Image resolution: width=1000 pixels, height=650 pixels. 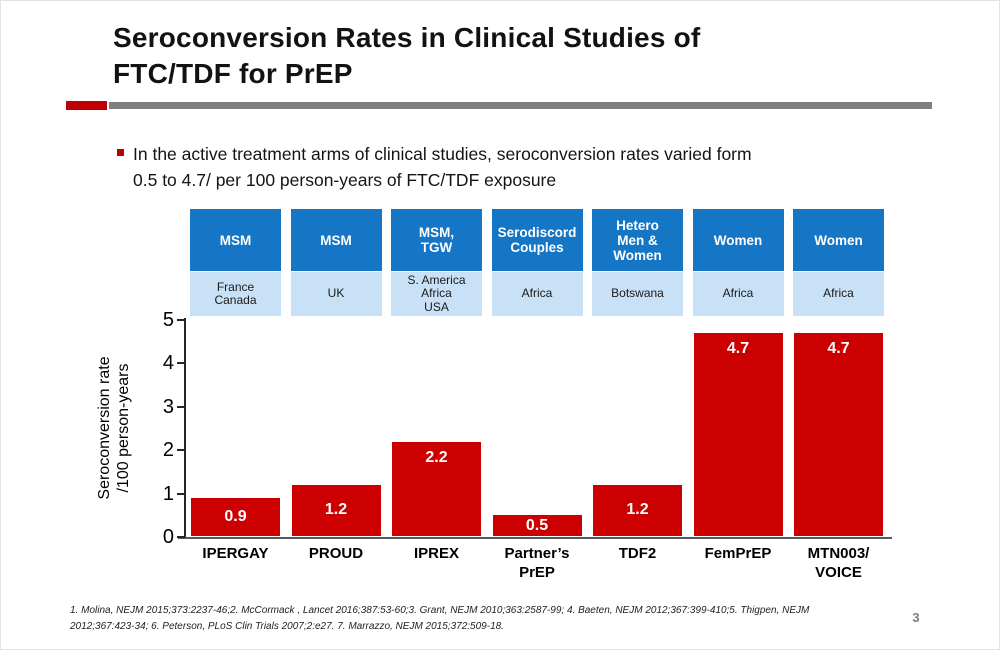 What do you see at coordinates (838, 563) in the screenshot?
I see `x-axis-label: MTN003/ VOICE` at bounding box center [838, 563].